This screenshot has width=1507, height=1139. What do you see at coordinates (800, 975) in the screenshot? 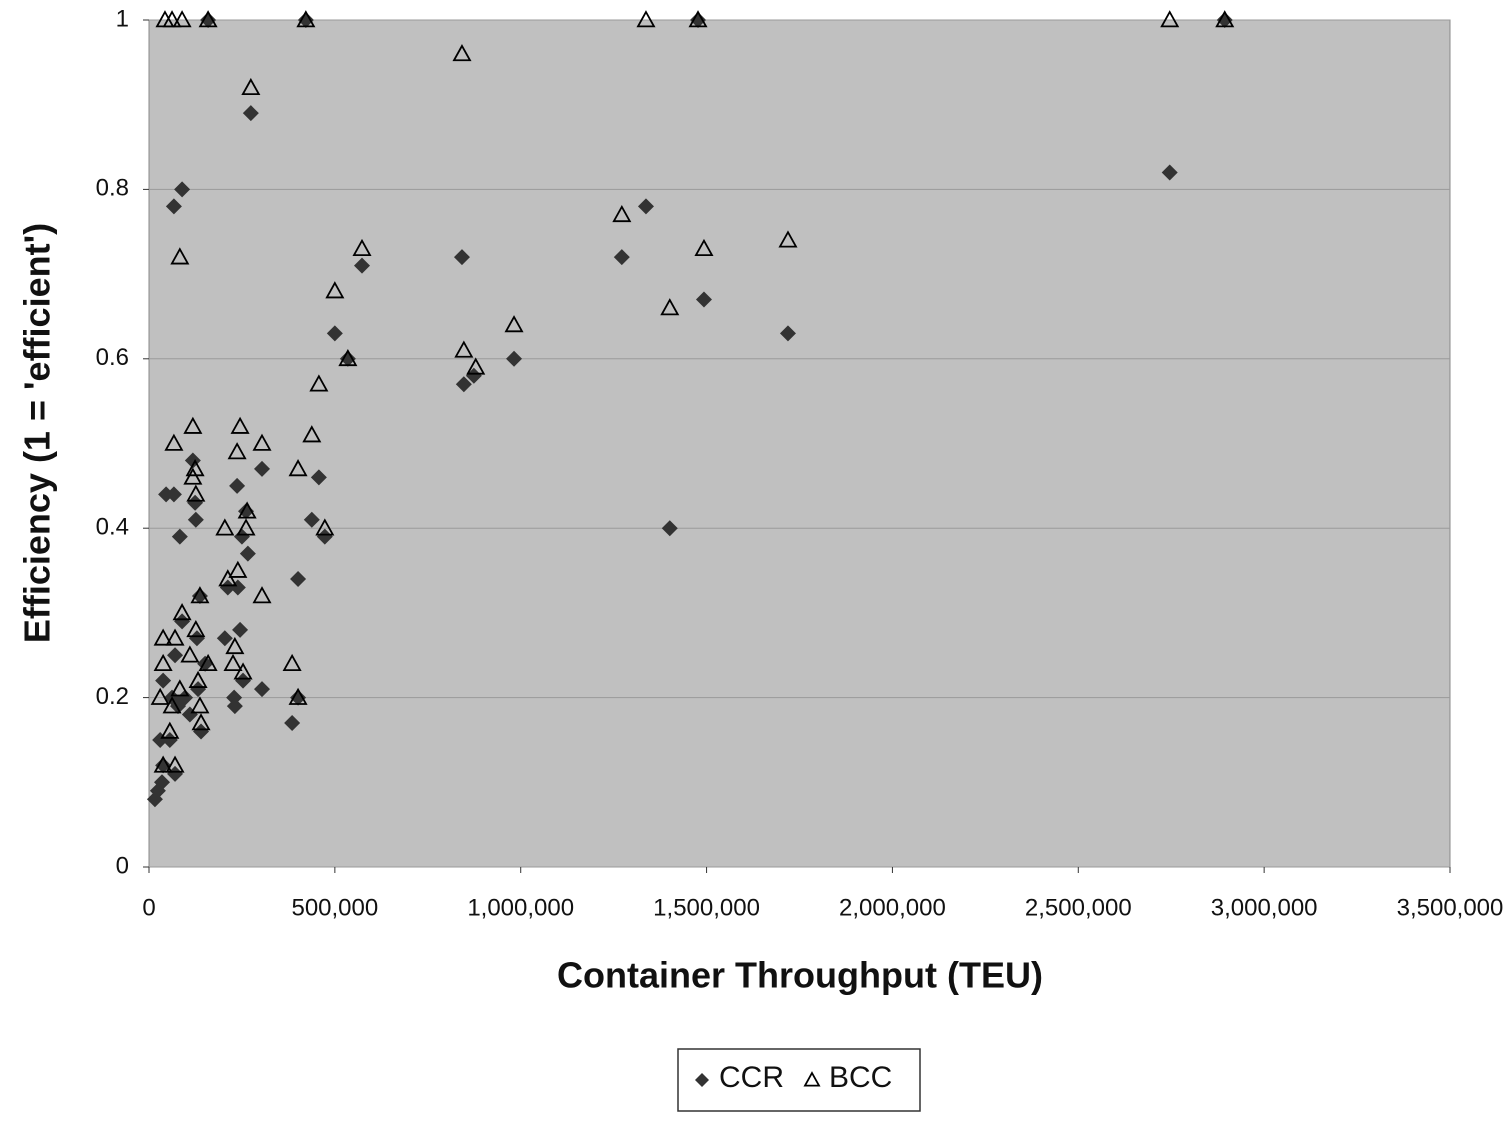
I see `x-axis-title: Container Throughput (TEU)` at bounding box center [800, 975].